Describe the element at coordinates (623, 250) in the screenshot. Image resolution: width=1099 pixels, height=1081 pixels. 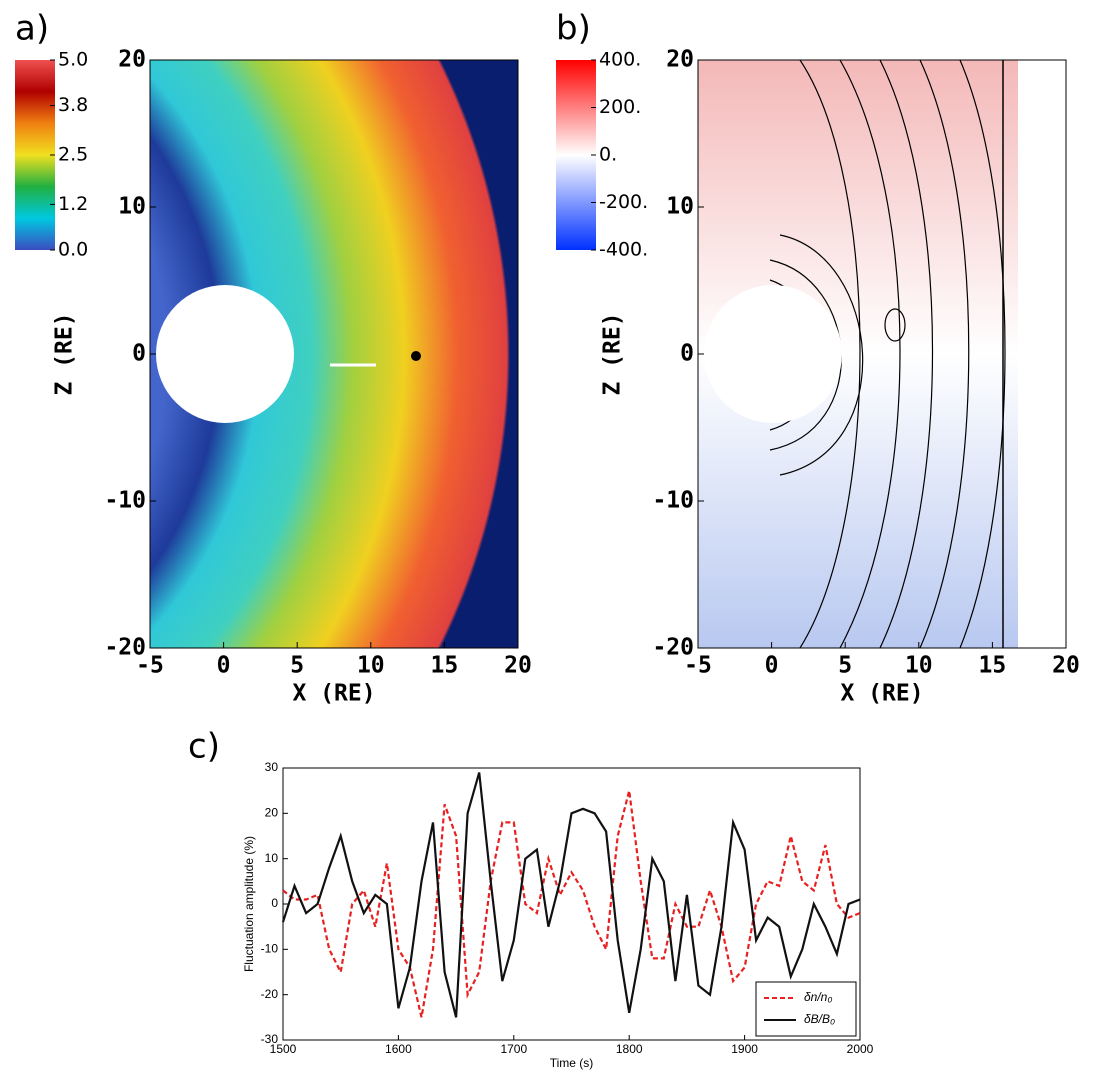
I see `colorbar-tick-label: -400.` at that location.